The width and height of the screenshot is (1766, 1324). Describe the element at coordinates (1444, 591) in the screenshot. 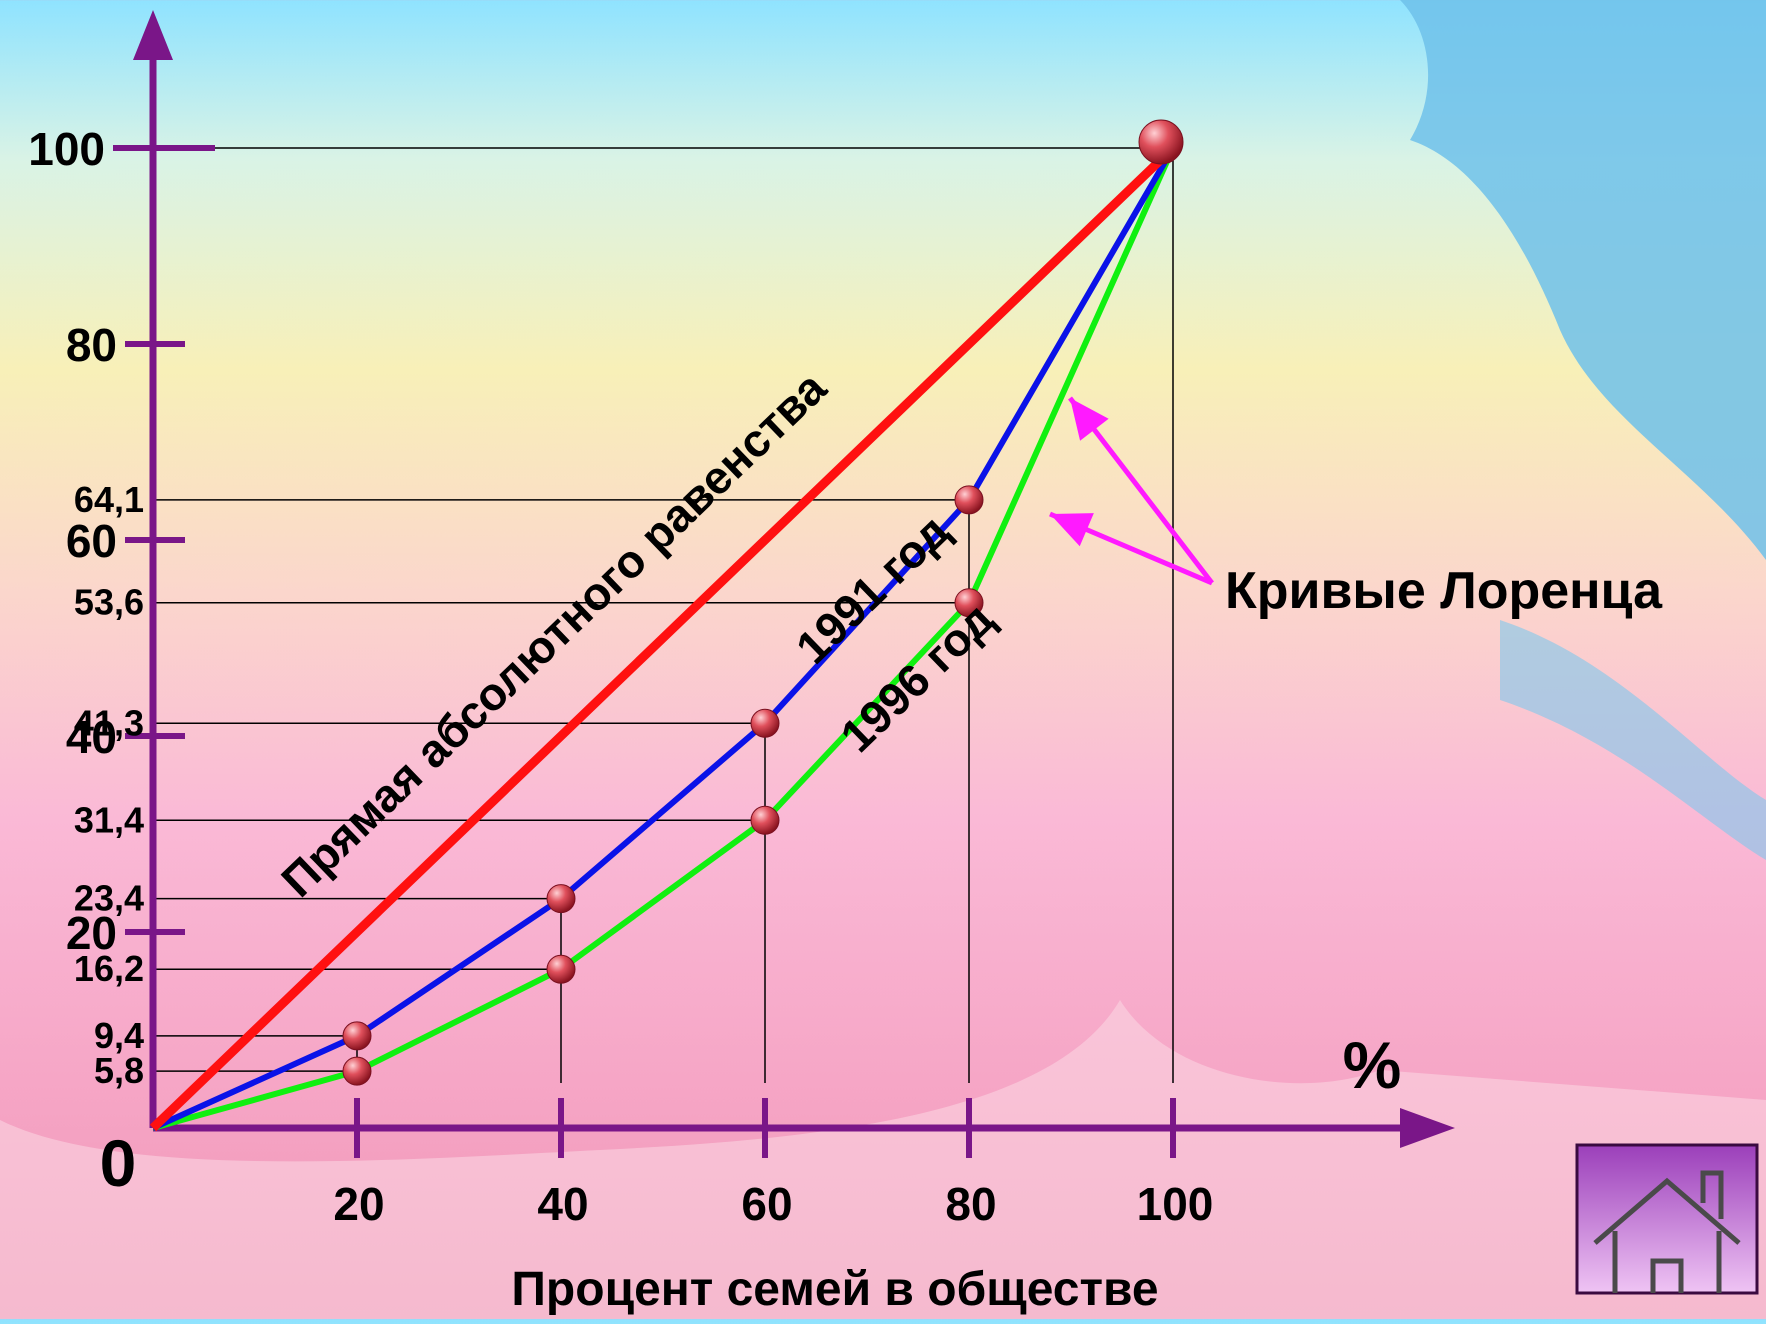

I see `lorenz-annotation: Кривые Лоренца` at that location.